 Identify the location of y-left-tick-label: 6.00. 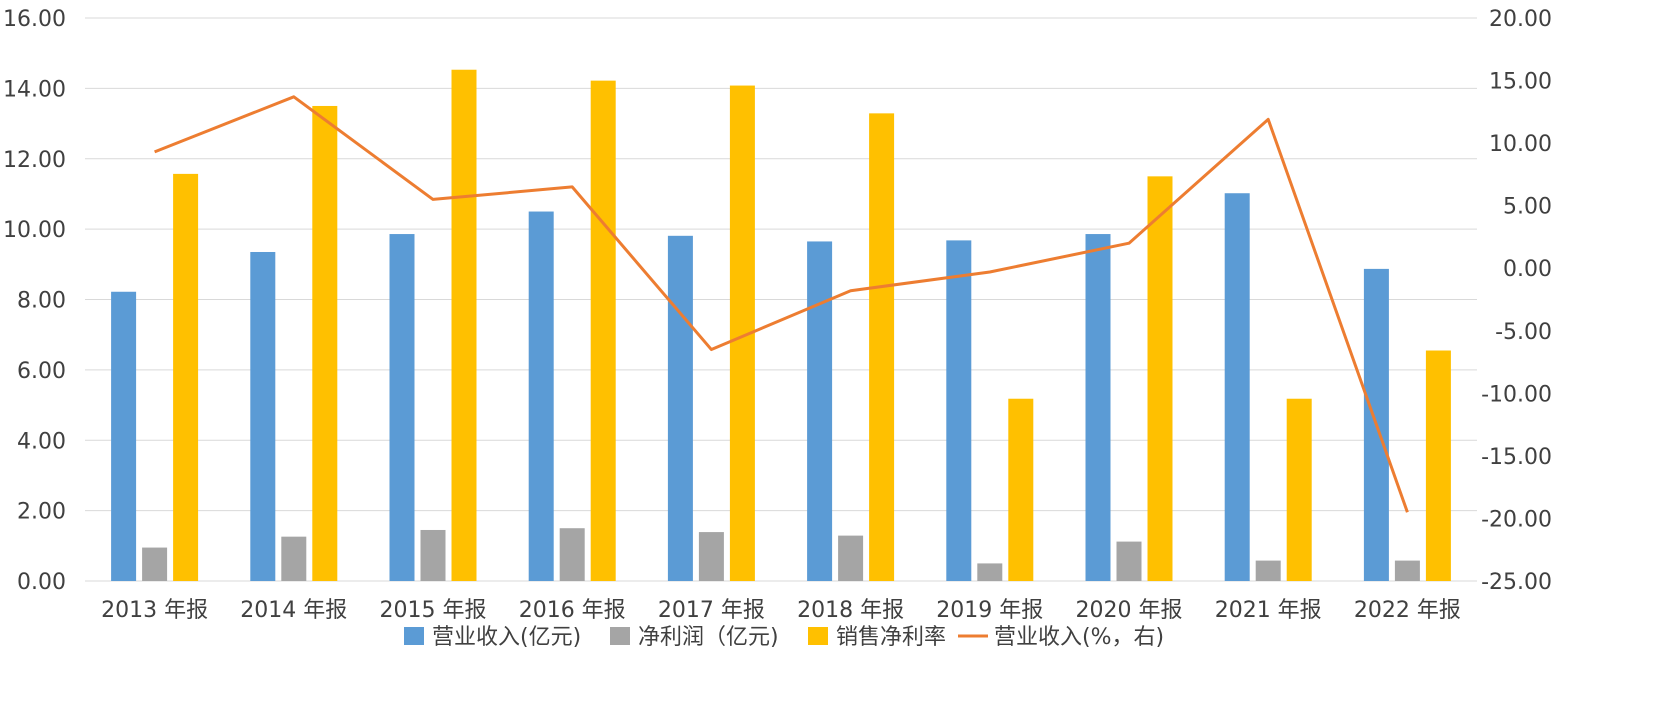
(41, 371).